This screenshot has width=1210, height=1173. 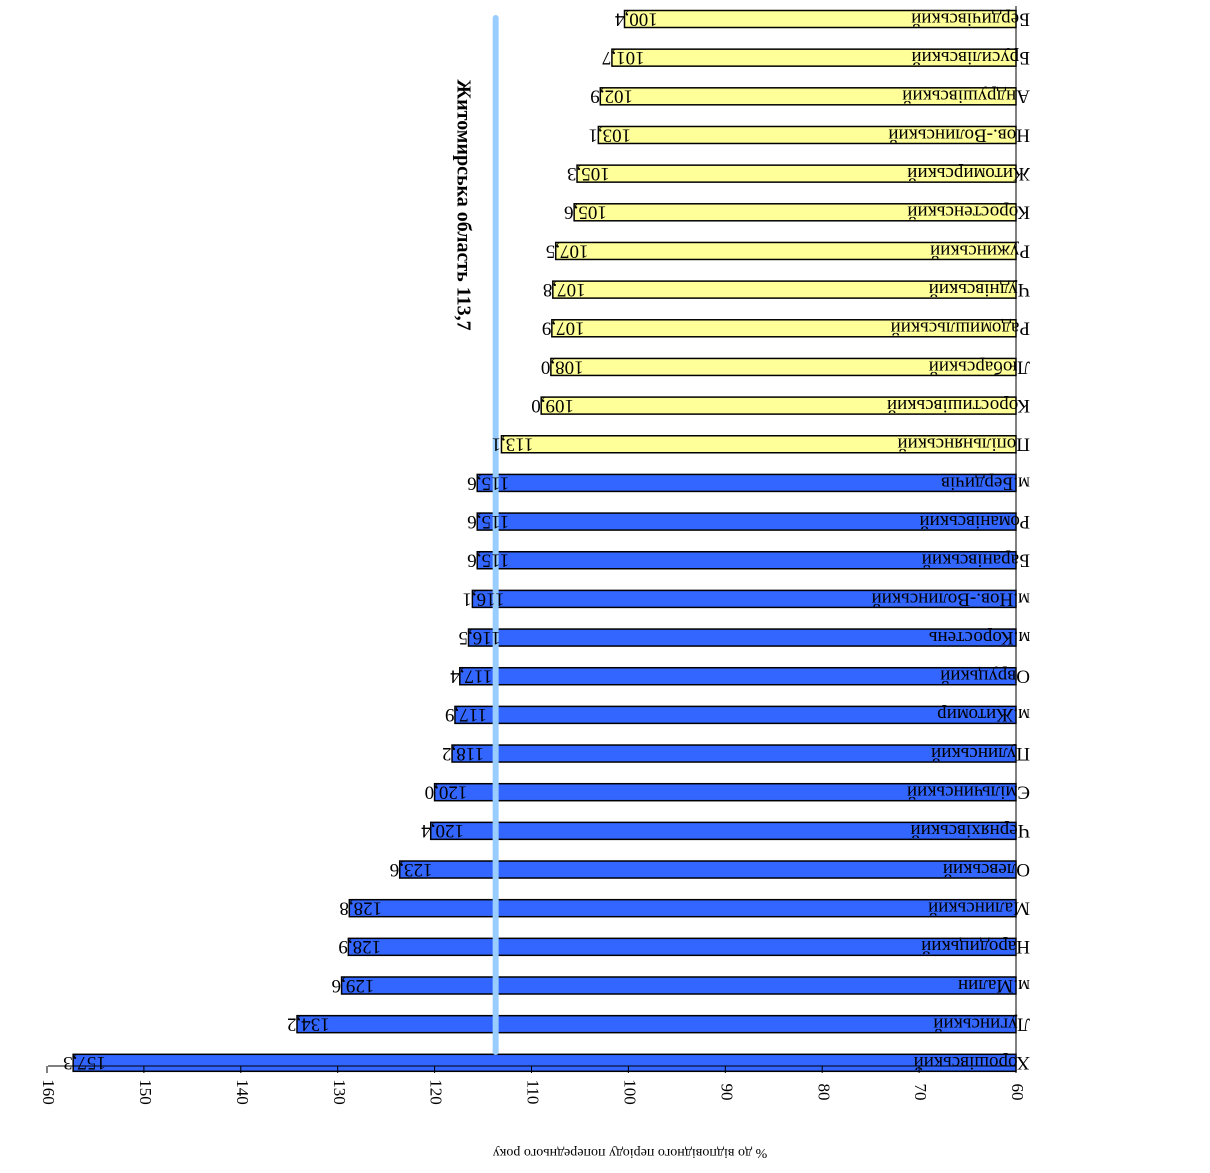 I want to click on data-label: 123,6, so click(x=411, y=869).